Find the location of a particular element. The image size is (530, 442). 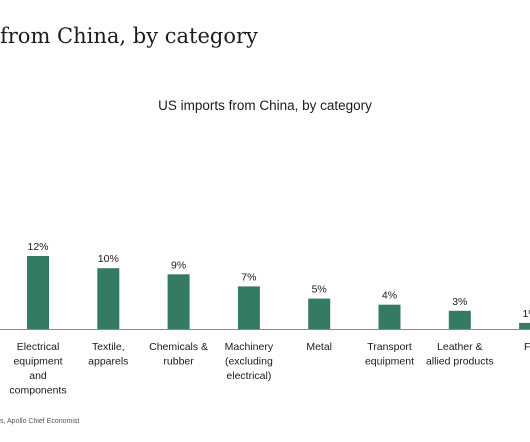

bar-value-label-6: 4% is located at coordinates (389, 296).